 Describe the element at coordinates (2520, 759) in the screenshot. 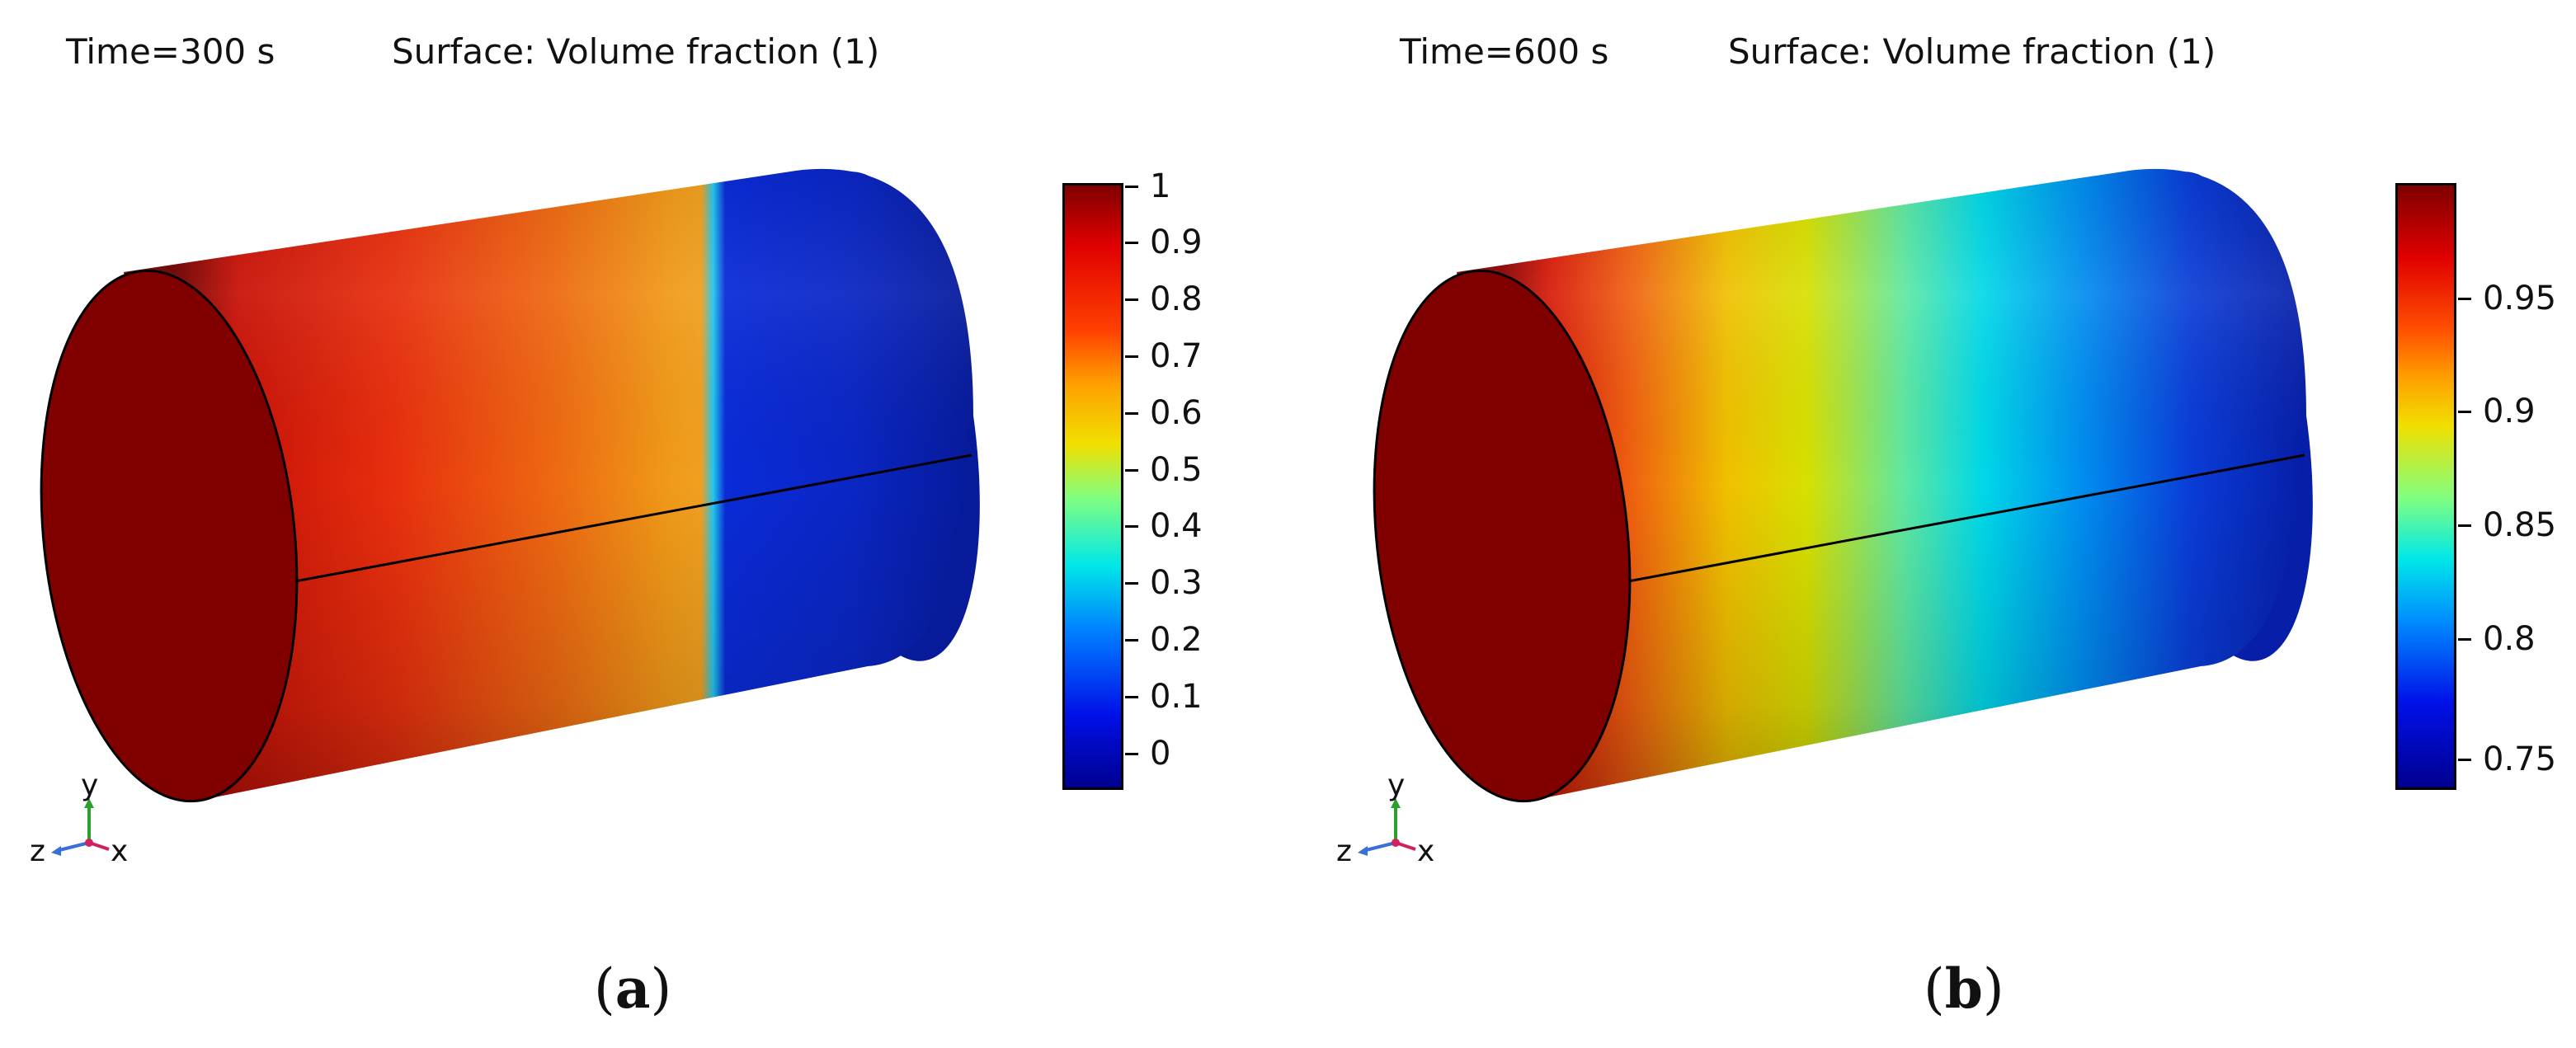

I see `colorbar-tick-label: 0.75` at that location.